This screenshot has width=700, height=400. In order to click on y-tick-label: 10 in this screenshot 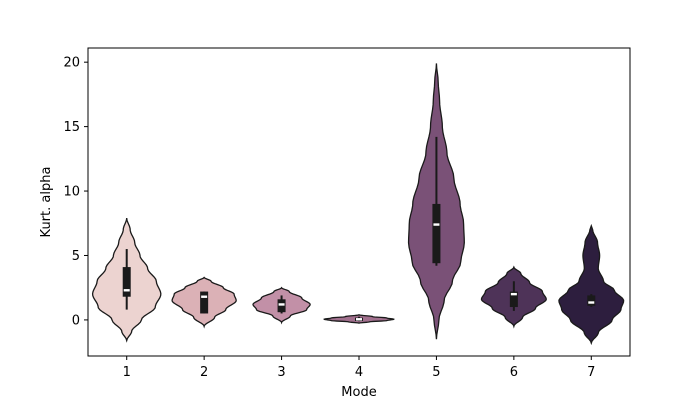, I will do `click(71, 192)`.